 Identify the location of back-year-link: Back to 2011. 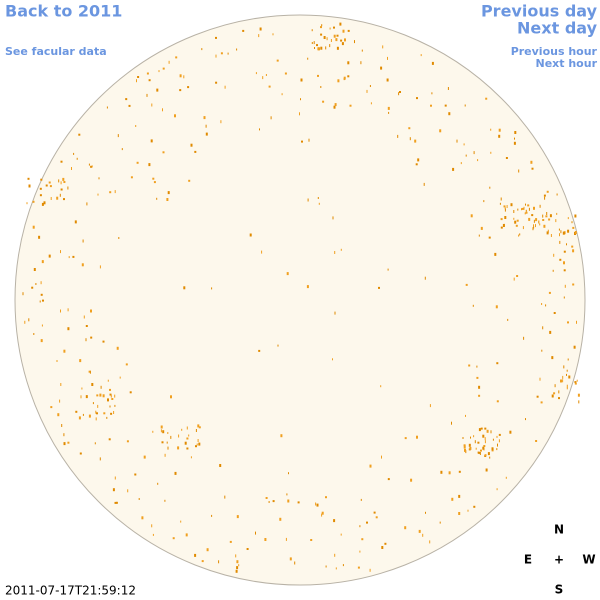
(63, 11).